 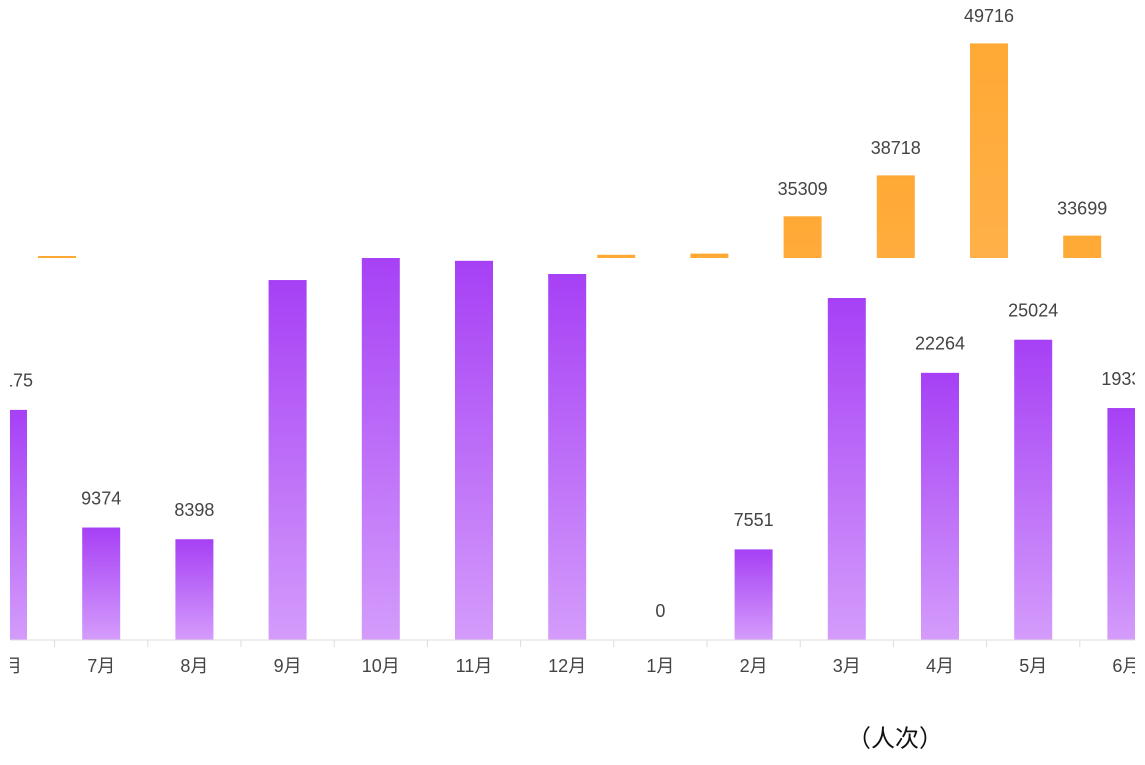 I want to click on x-tick-label: 8月, so click(x=194, y=666).